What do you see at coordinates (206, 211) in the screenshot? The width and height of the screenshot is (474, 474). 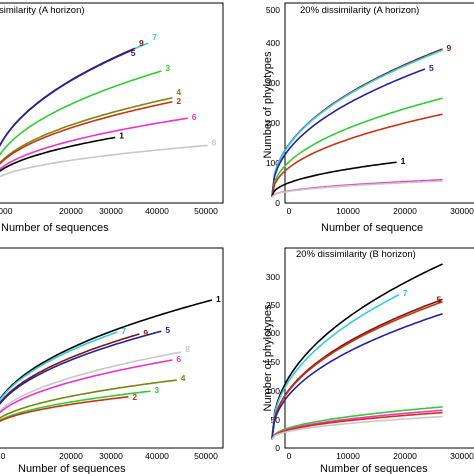 I see `x-tick-label: 50000` at bounding box center [206, 211].